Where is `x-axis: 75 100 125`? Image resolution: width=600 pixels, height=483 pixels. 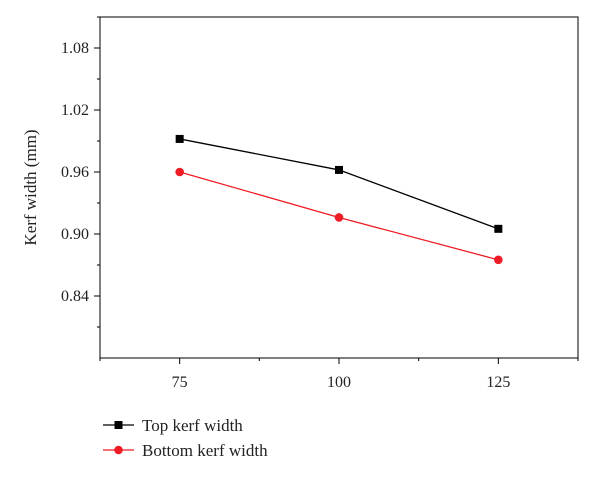 x-axis: 75 100 125 is located at coordinates (339, 374).